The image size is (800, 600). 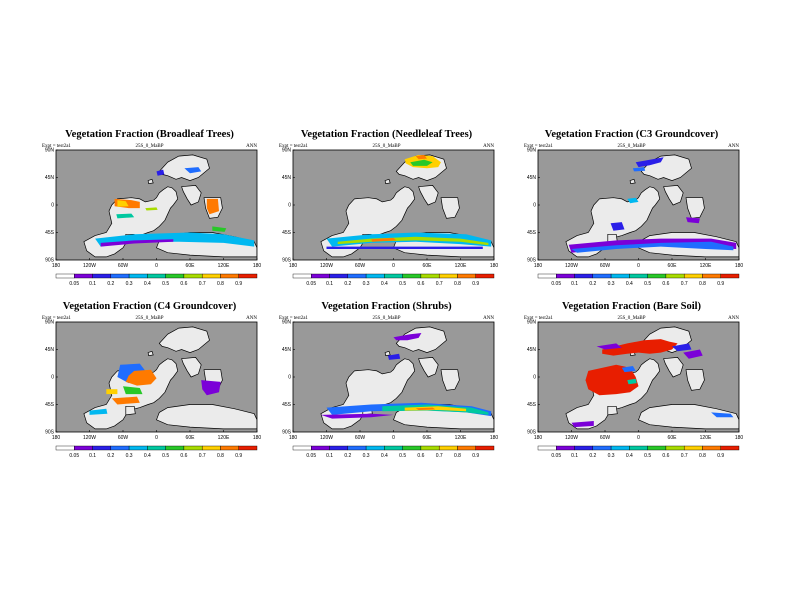 I want to click on y-tick-label: 0, so click(x=289, y=206).